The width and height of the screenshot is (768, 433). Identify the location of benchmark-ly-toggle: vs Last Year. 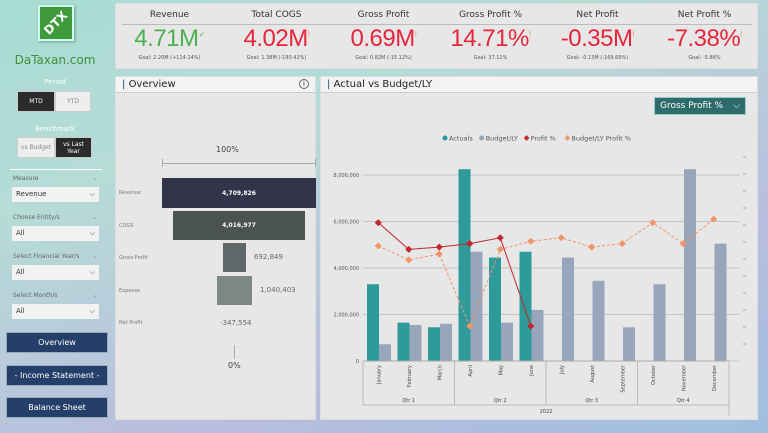
(73, 147).